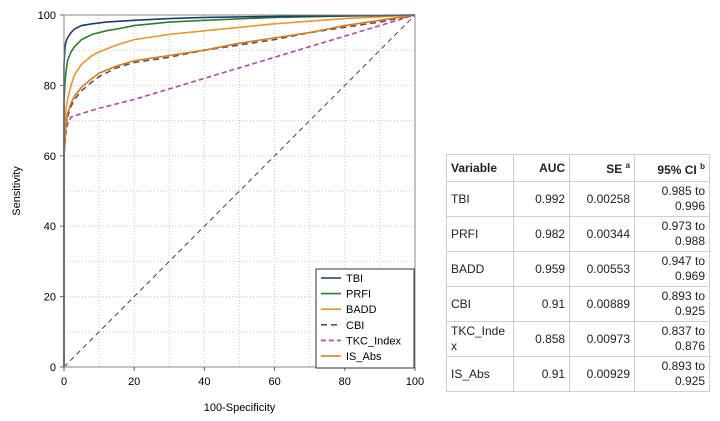  I want to click on x-tick-label: 0, so click(64, 382).